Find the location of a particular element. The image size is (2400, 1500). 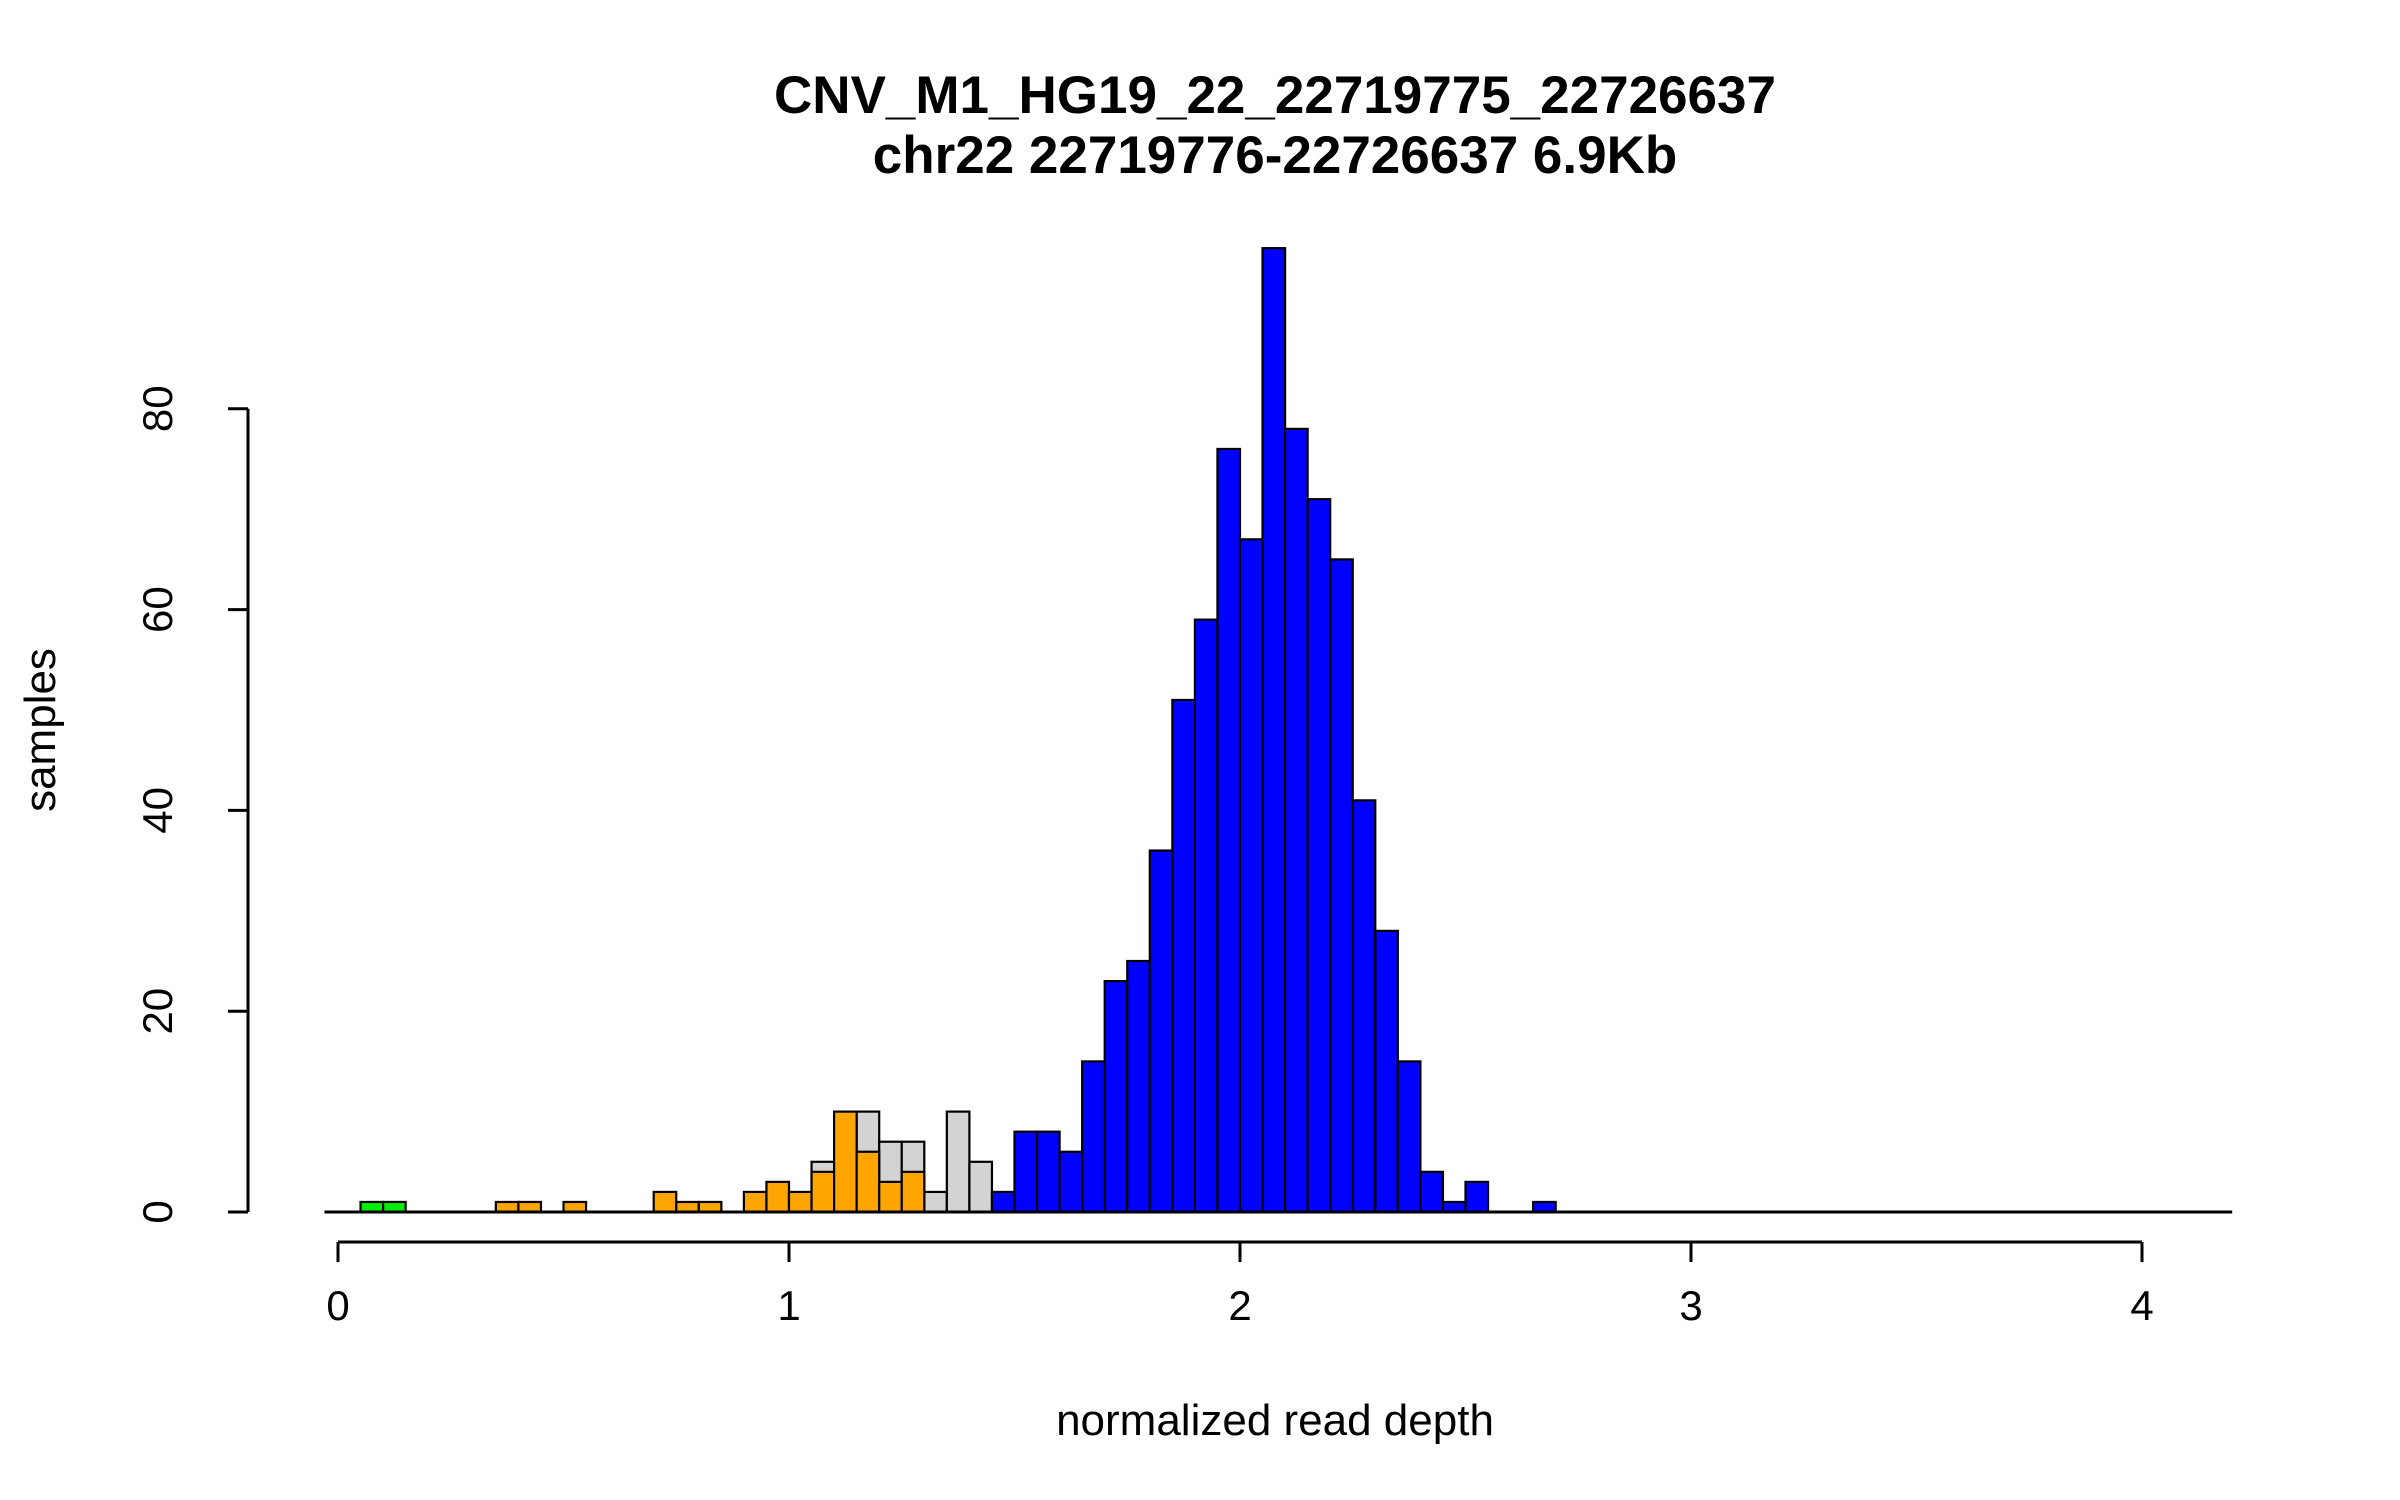

y-tick-label: 20 is located at coordinates (157, 1011).